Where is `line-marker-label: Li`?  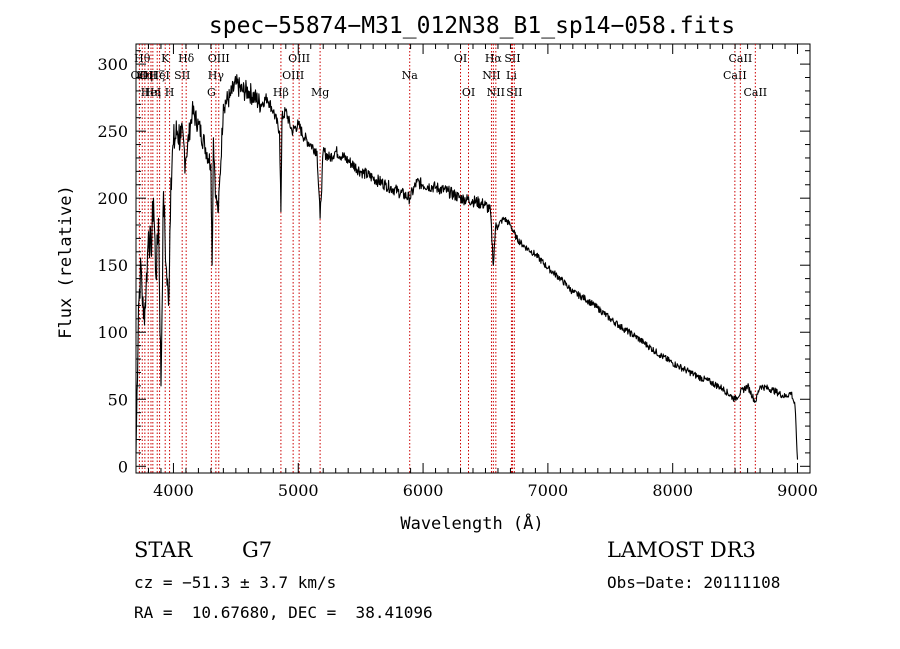 line-marker-label: Li is located at coordinates (511, 75).